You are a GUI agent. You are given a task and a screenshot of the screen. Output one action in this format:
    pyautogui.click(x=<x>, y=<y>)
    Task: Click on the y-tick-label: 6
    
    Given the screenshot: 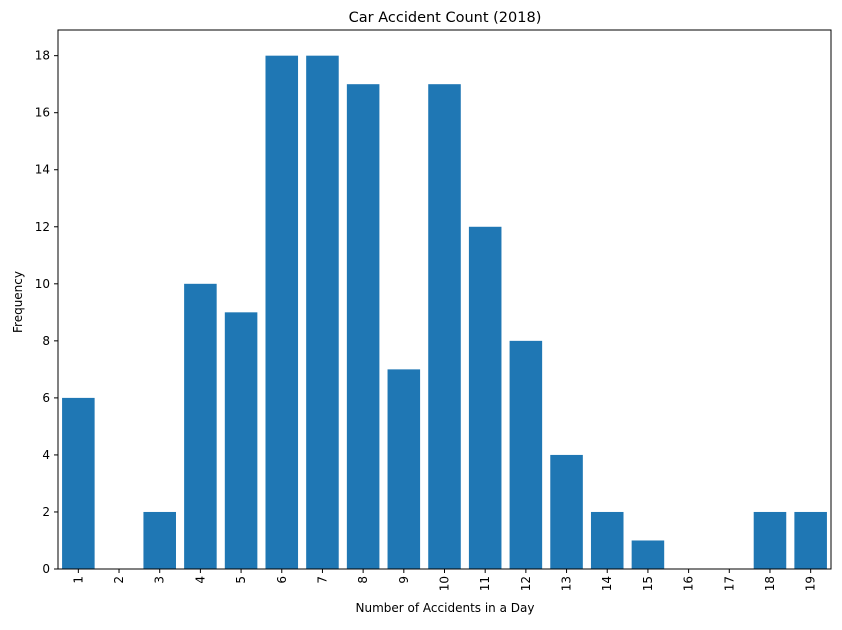 What is the action you would take?
    pyautogui.click(x=46, y=398)
    